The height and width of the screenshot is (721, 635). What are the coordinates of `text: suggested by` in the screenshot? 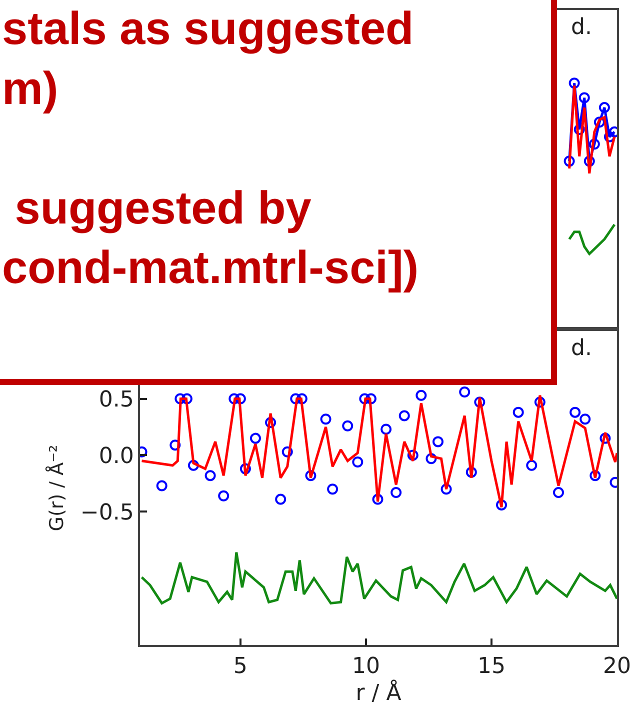 It's located at (157, 207).